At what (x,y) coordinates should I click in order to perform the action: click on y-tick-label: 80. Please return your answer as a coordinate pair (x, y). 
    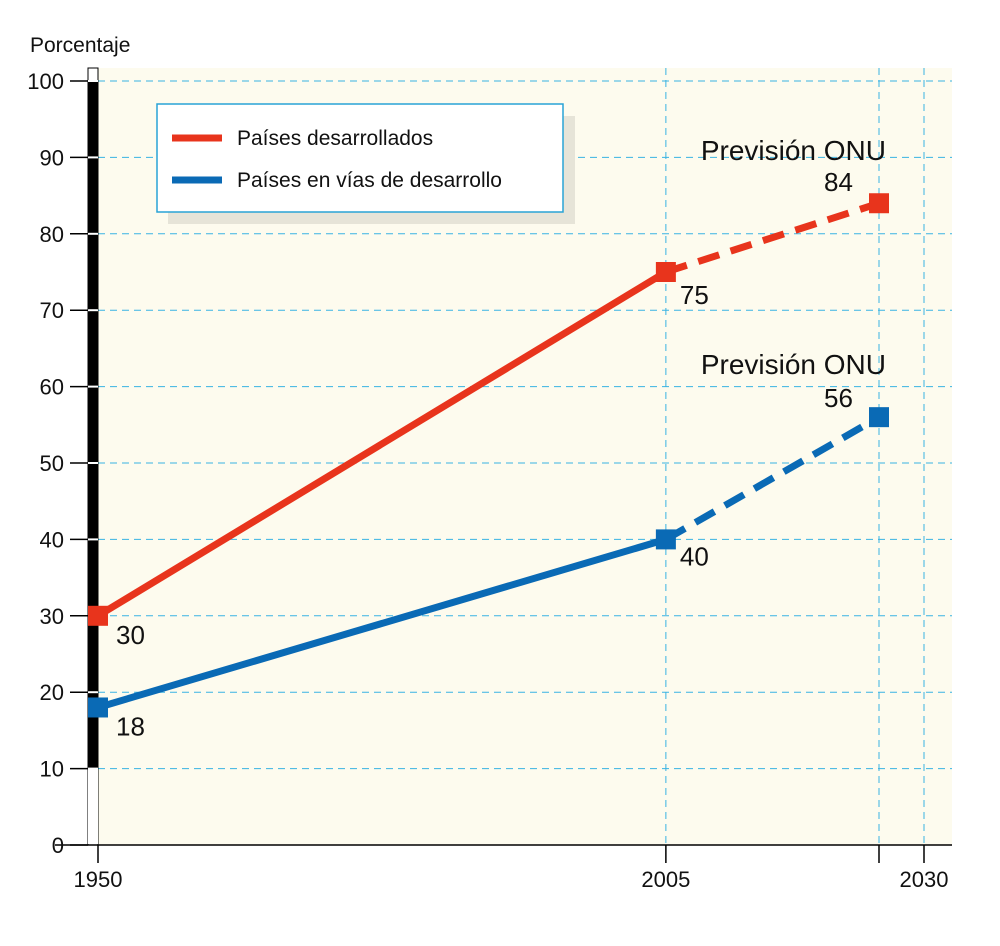
    Looking at the image, I should click on (52, 234).